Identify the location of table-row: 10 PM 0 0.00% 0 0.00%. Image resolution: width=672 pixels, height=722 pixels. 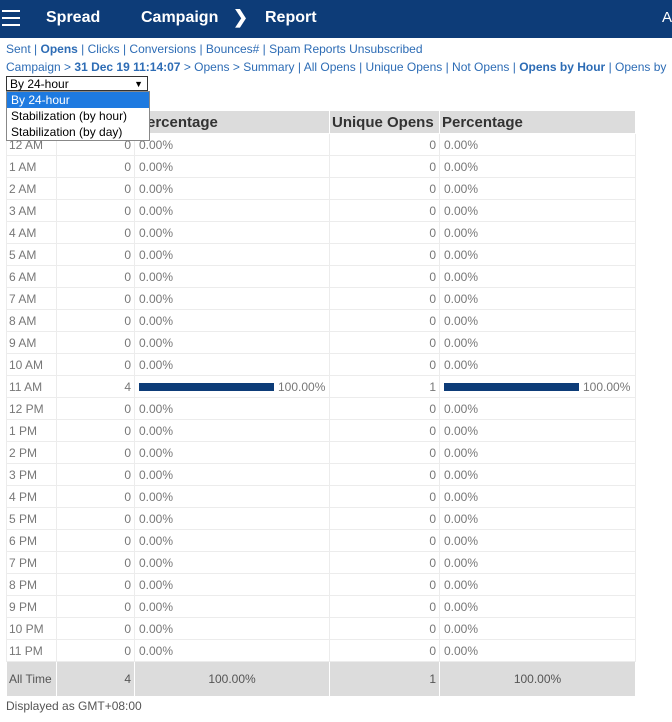
(321, 628).